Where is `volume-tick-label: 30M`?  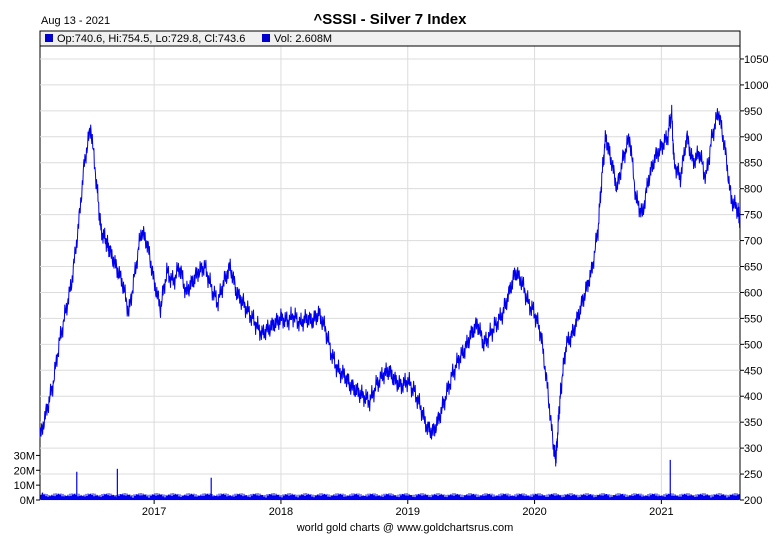 volume-tick-label: 30M is located at coordinates (24, 456).